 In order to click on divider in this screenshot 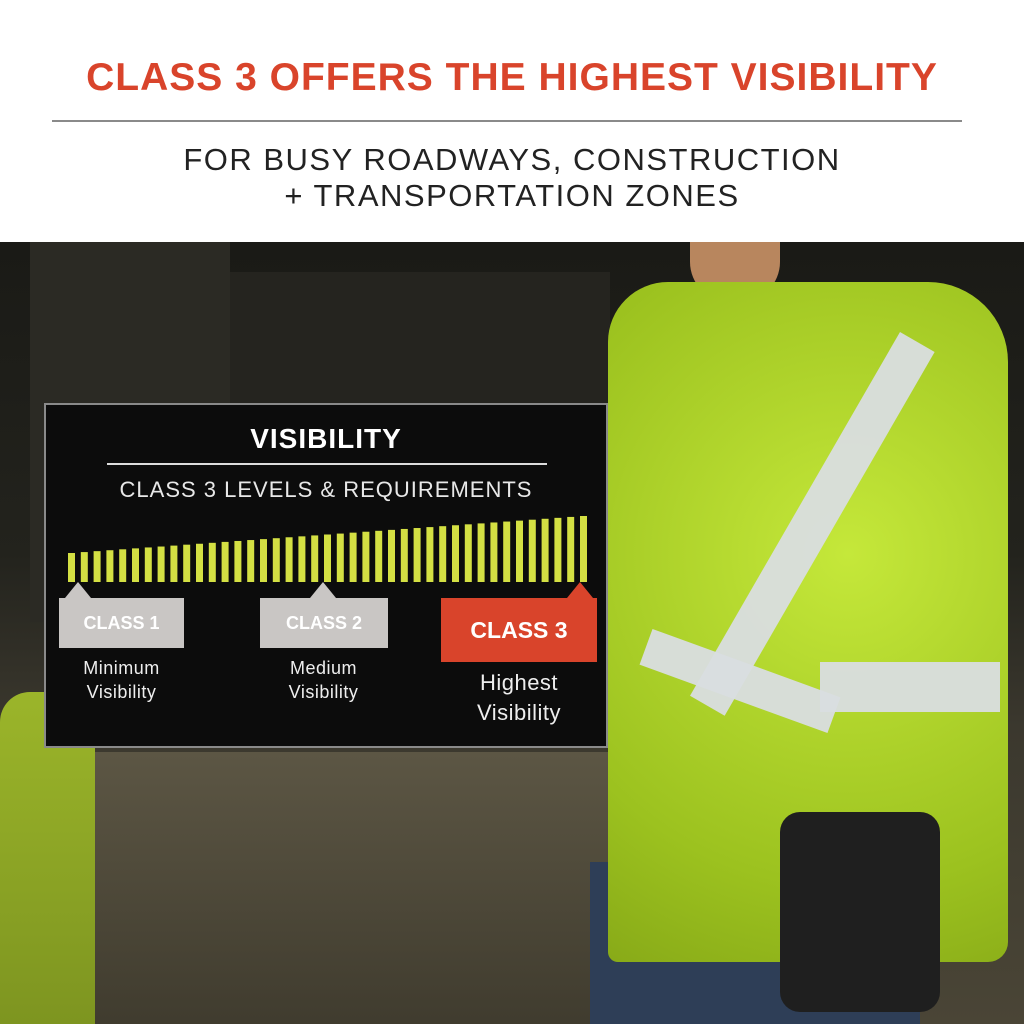, I will do `click(507, 121)`.